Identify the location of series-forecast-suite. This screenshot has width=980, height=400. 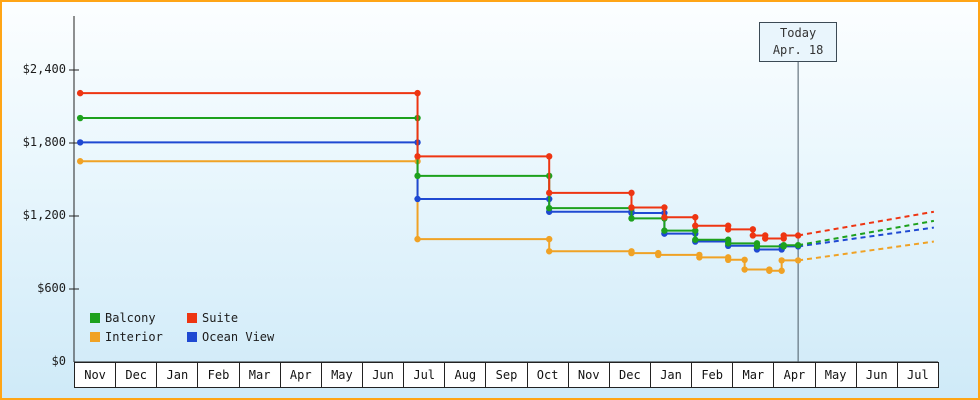
(866, 223).